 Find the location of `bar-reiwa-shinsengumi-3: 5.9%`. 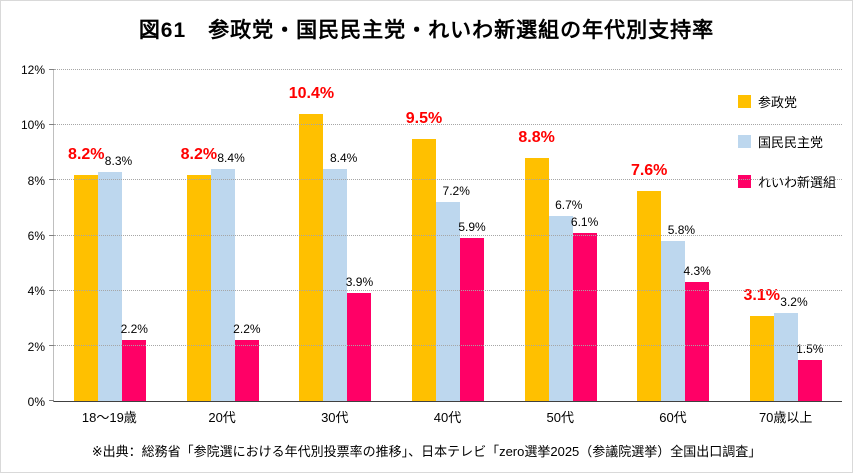

bar-reiwa-shinsengumi-3: 5.9% is located at coordinates (472, 311).